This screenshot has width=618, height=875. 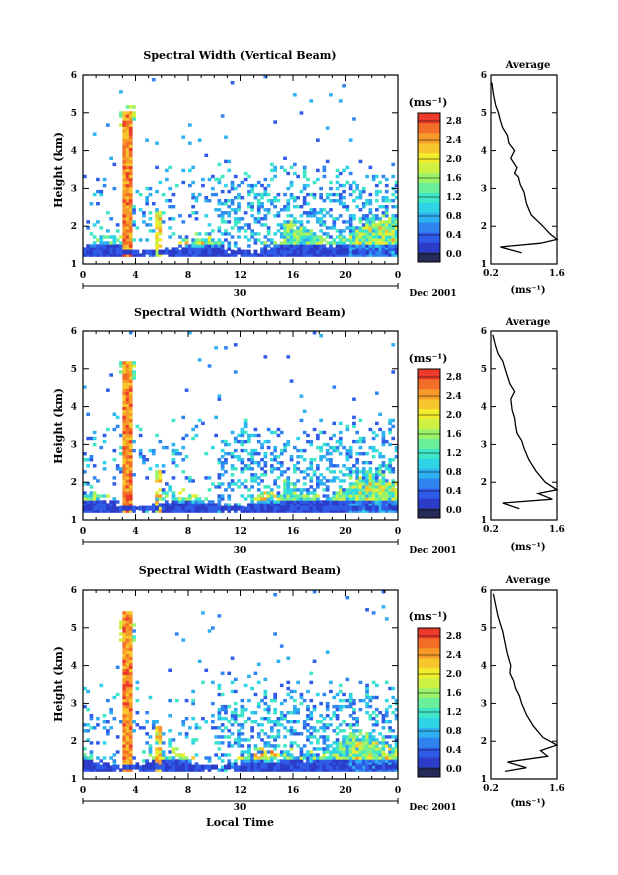 I want to click on y-tick-label: 1, so click(x=74, y=780).